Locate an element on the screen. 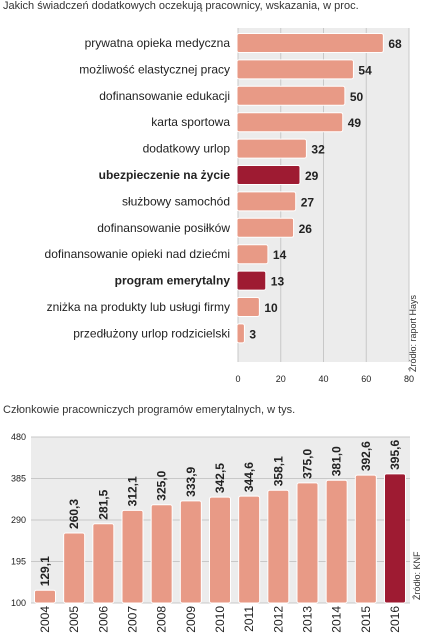 The image size is (423, 640). x-tick-label: 60 is located at coordinates (366, 379).